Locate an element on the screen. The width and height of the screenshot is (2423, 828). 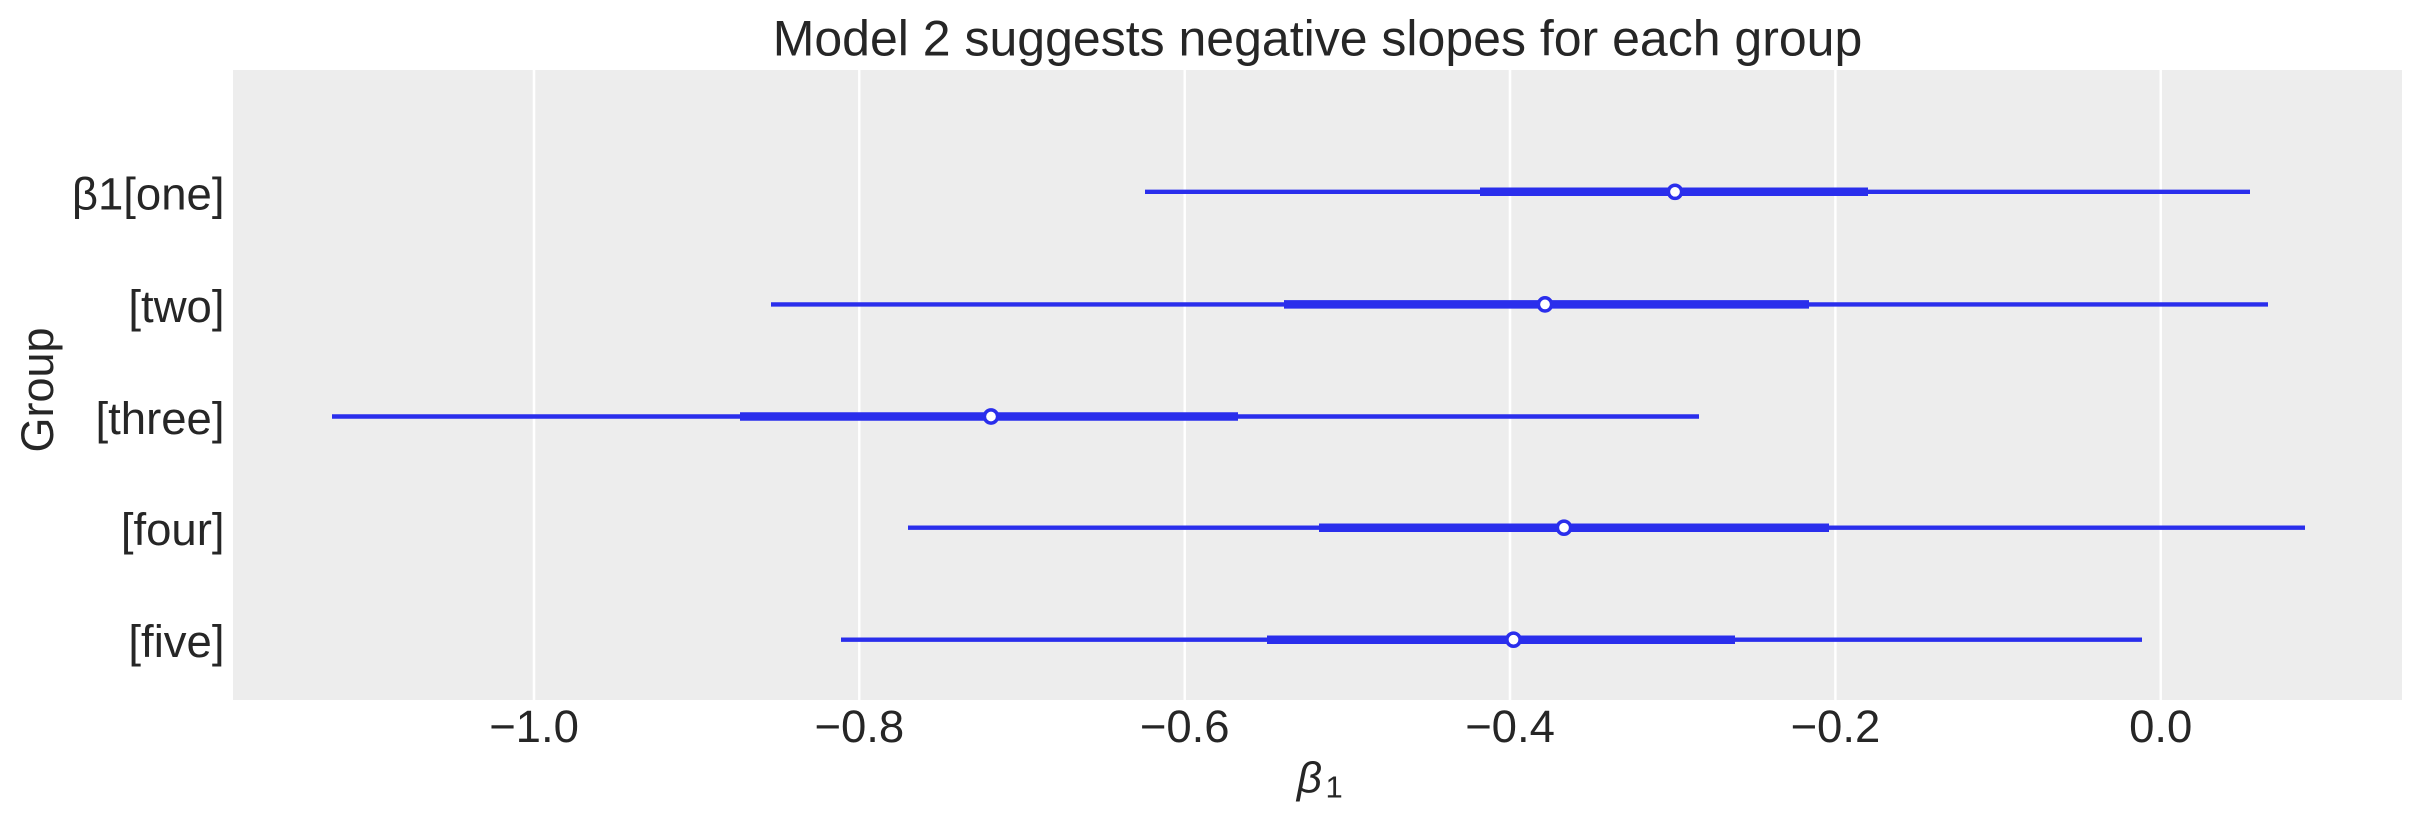
svg-text: [four] is located at coordinates (173, 529).